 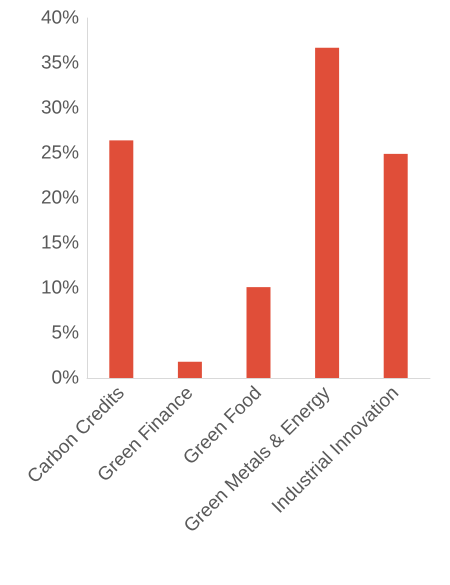 What do you see at coordinates (60, 63) in the screenshot?
I see `y-tick-label: 35%` at bounding box center [60, 63].